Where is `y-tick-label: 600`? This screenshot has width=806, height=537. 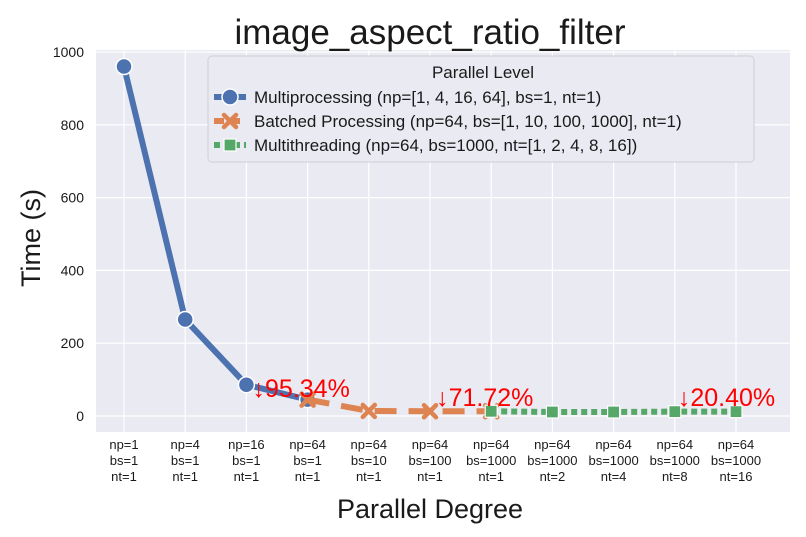 y-tick-label: 600 is located at coordinates (73, 198).